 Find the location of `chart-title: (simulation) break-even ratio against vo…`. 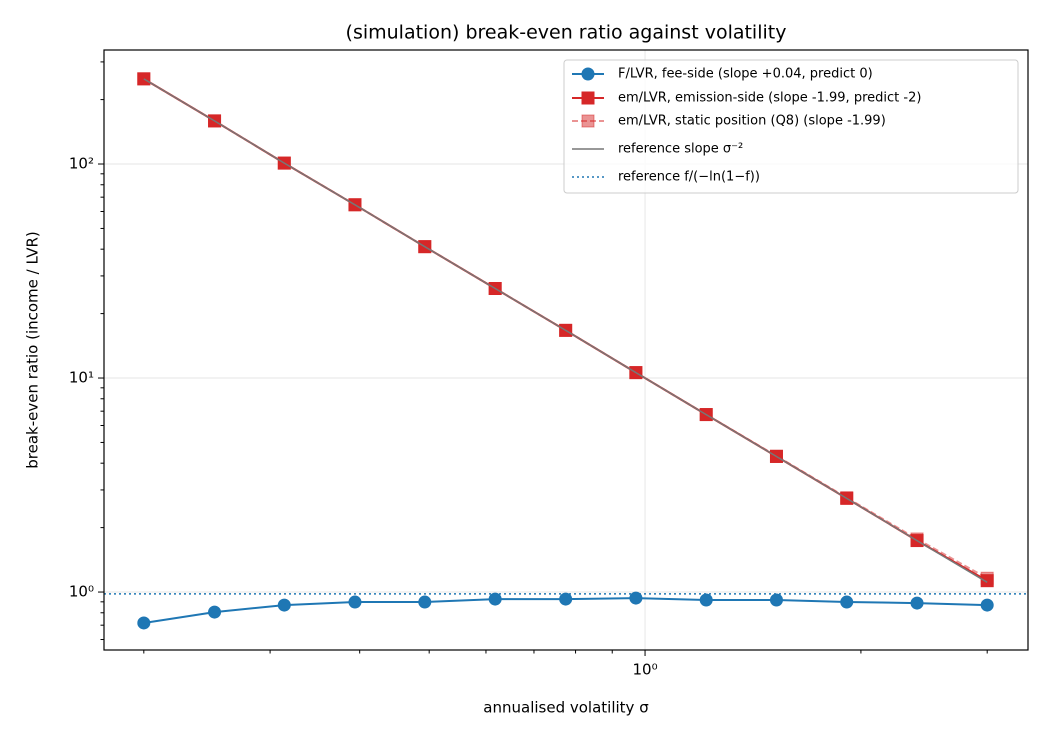

chart-title: (simulation) break-even ratio against vo… is located at coordinates (566, 33).